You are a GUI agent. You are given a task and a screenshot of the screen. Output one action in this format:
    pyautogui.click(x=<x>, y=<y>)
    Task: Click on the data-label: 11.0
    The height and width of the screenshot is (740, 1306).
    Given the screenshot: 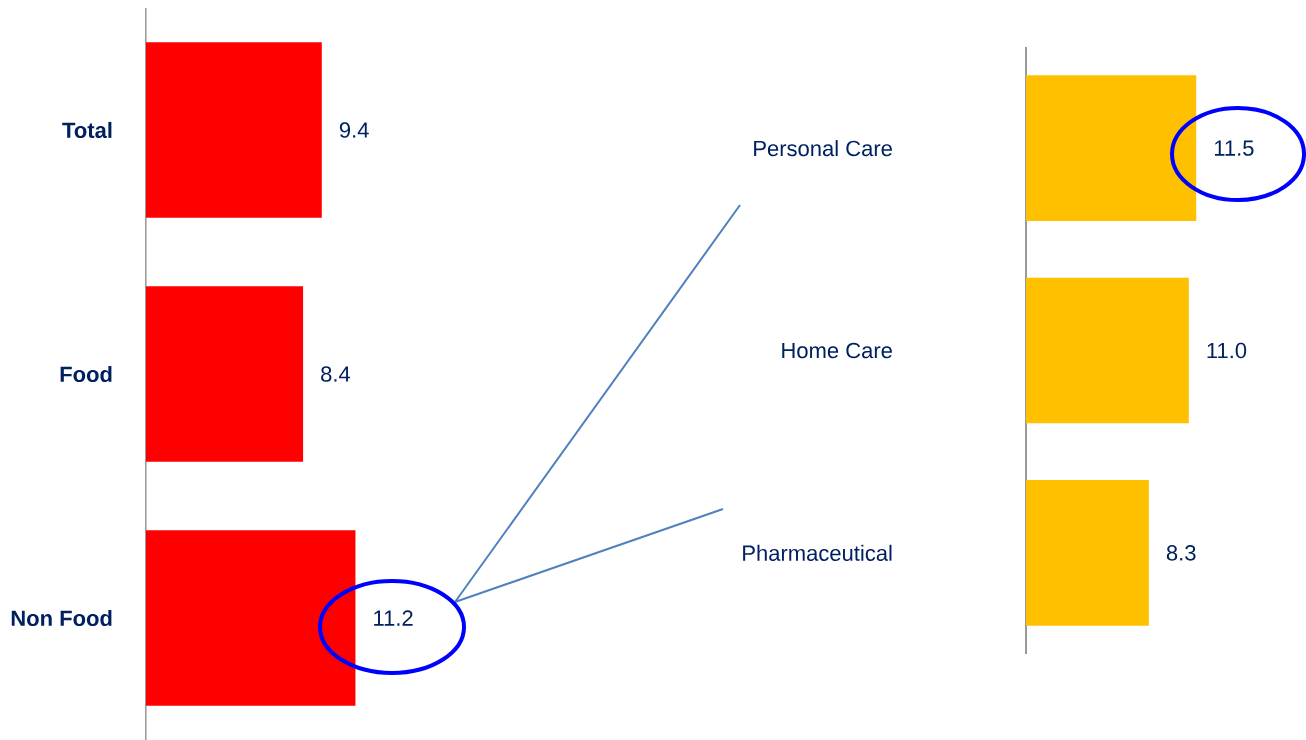 What is the action you would take?
    pyautogui.click(x=1227, y=350)
    